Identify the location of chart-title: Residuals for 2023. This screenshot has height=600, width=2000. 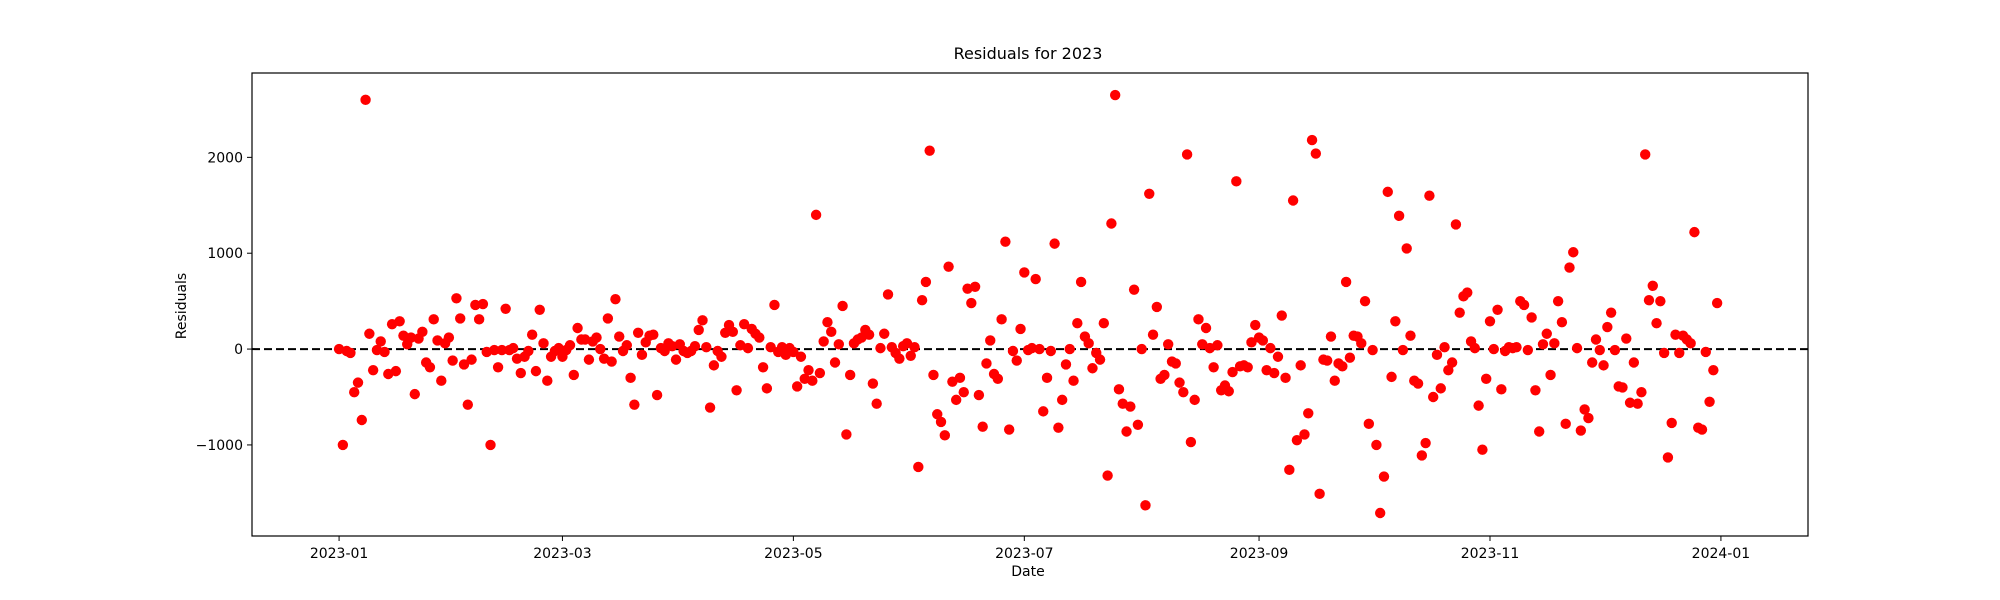
(1028, 53).